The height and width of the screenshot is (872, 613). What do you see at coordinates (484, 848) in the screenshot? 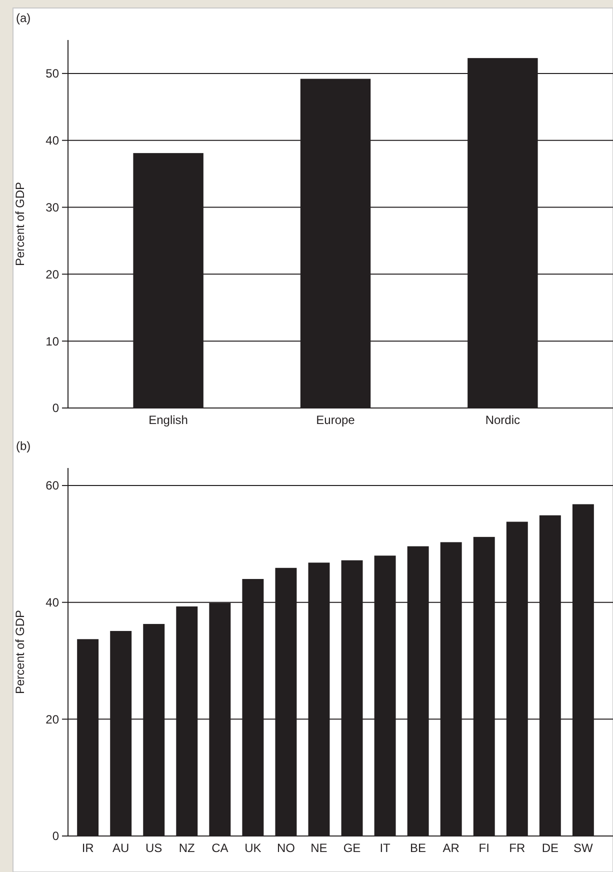
I see `x-tick-label: FI` at bounding box center [484, 848].